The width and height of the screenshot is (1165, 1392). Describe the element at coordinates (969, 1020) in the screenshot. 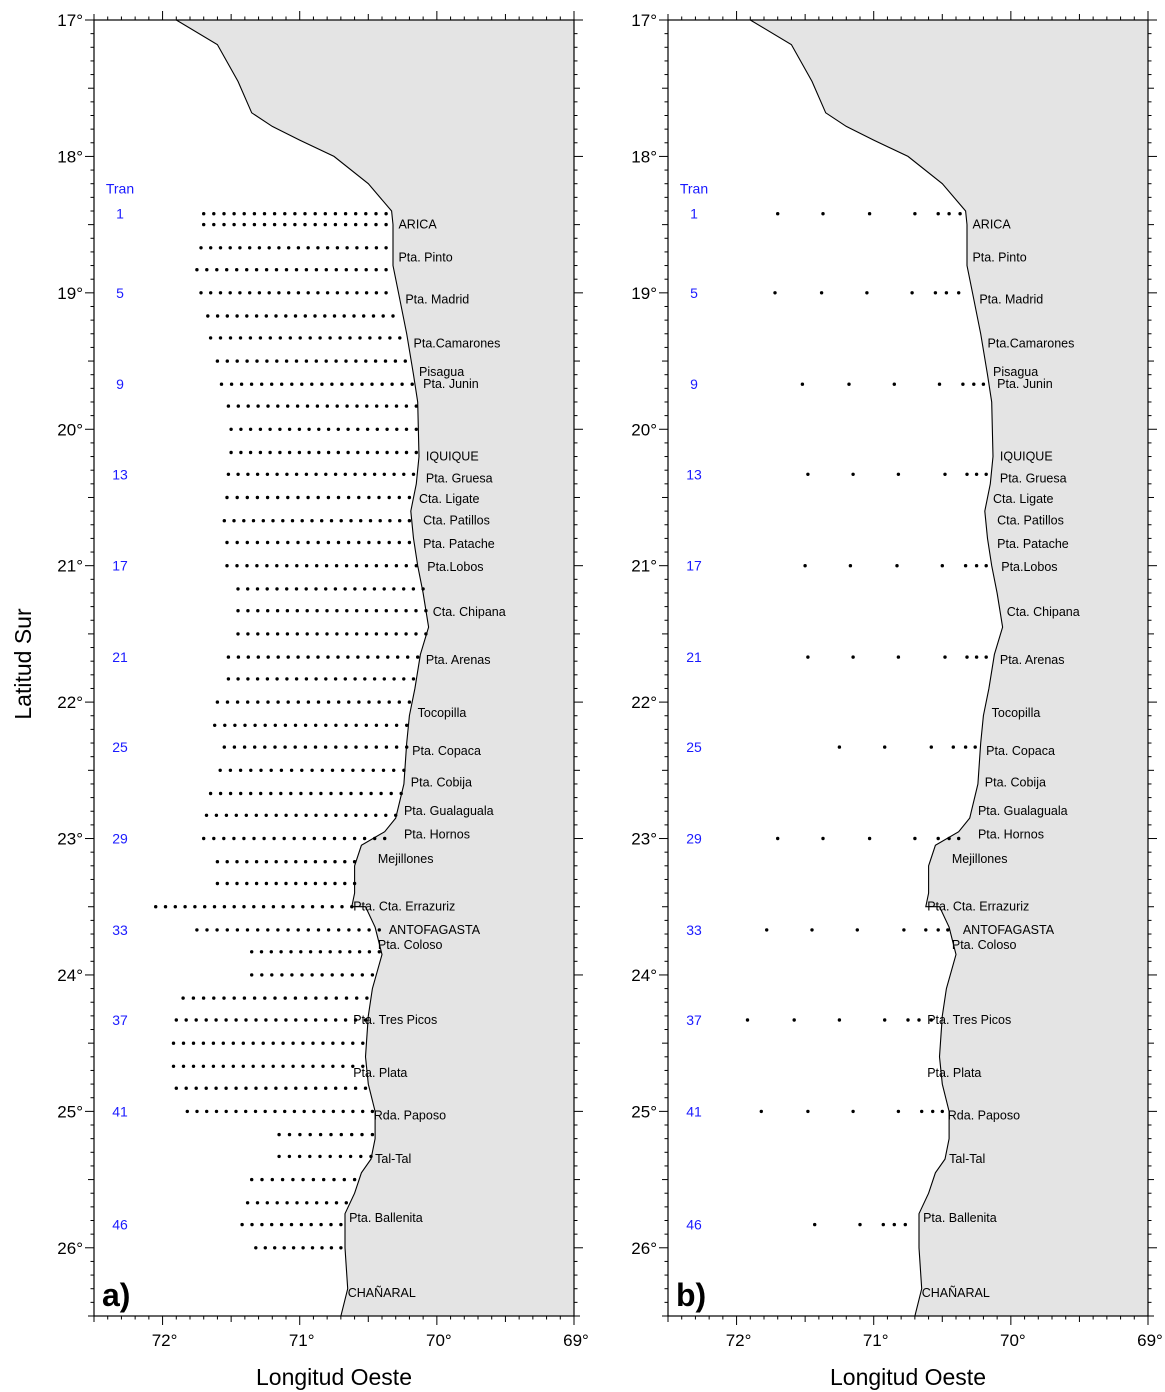

I see `place-label: Pta. Tres Picos` at that location.